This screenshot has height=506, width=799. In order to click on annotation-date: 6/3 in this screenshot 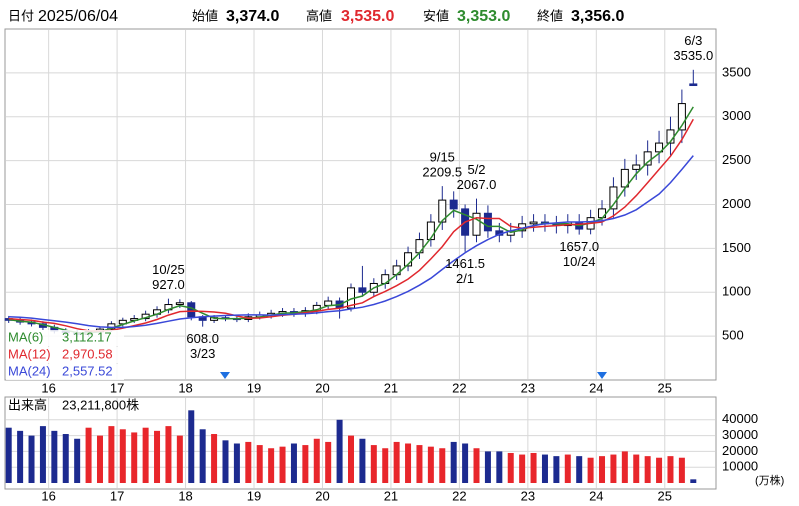, I will do `click(693, 40)`.